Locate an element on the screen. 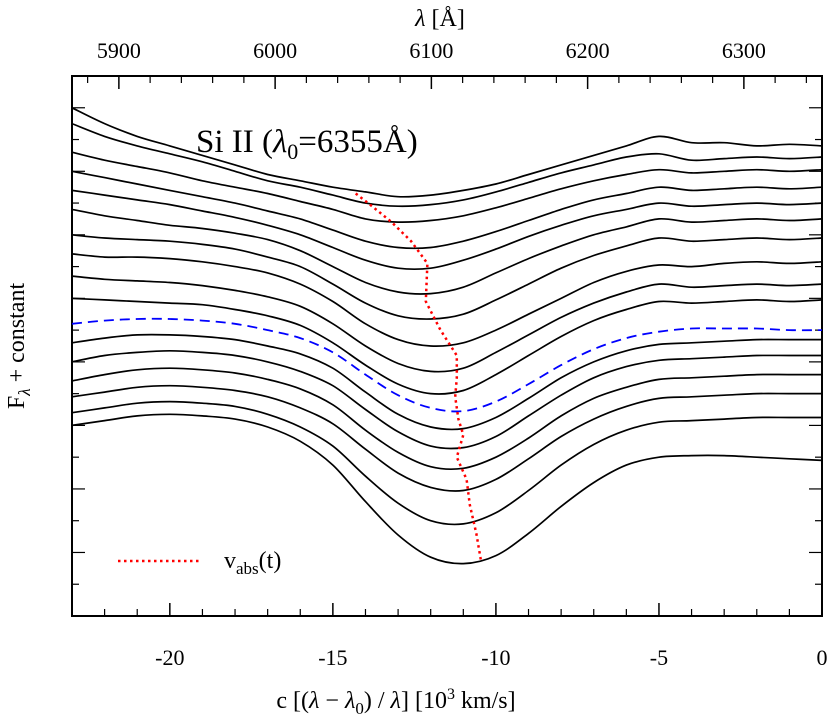  bottom-x-tick-labels: -20 -15 -10 -5 0 is located at coordinates (491, 657).